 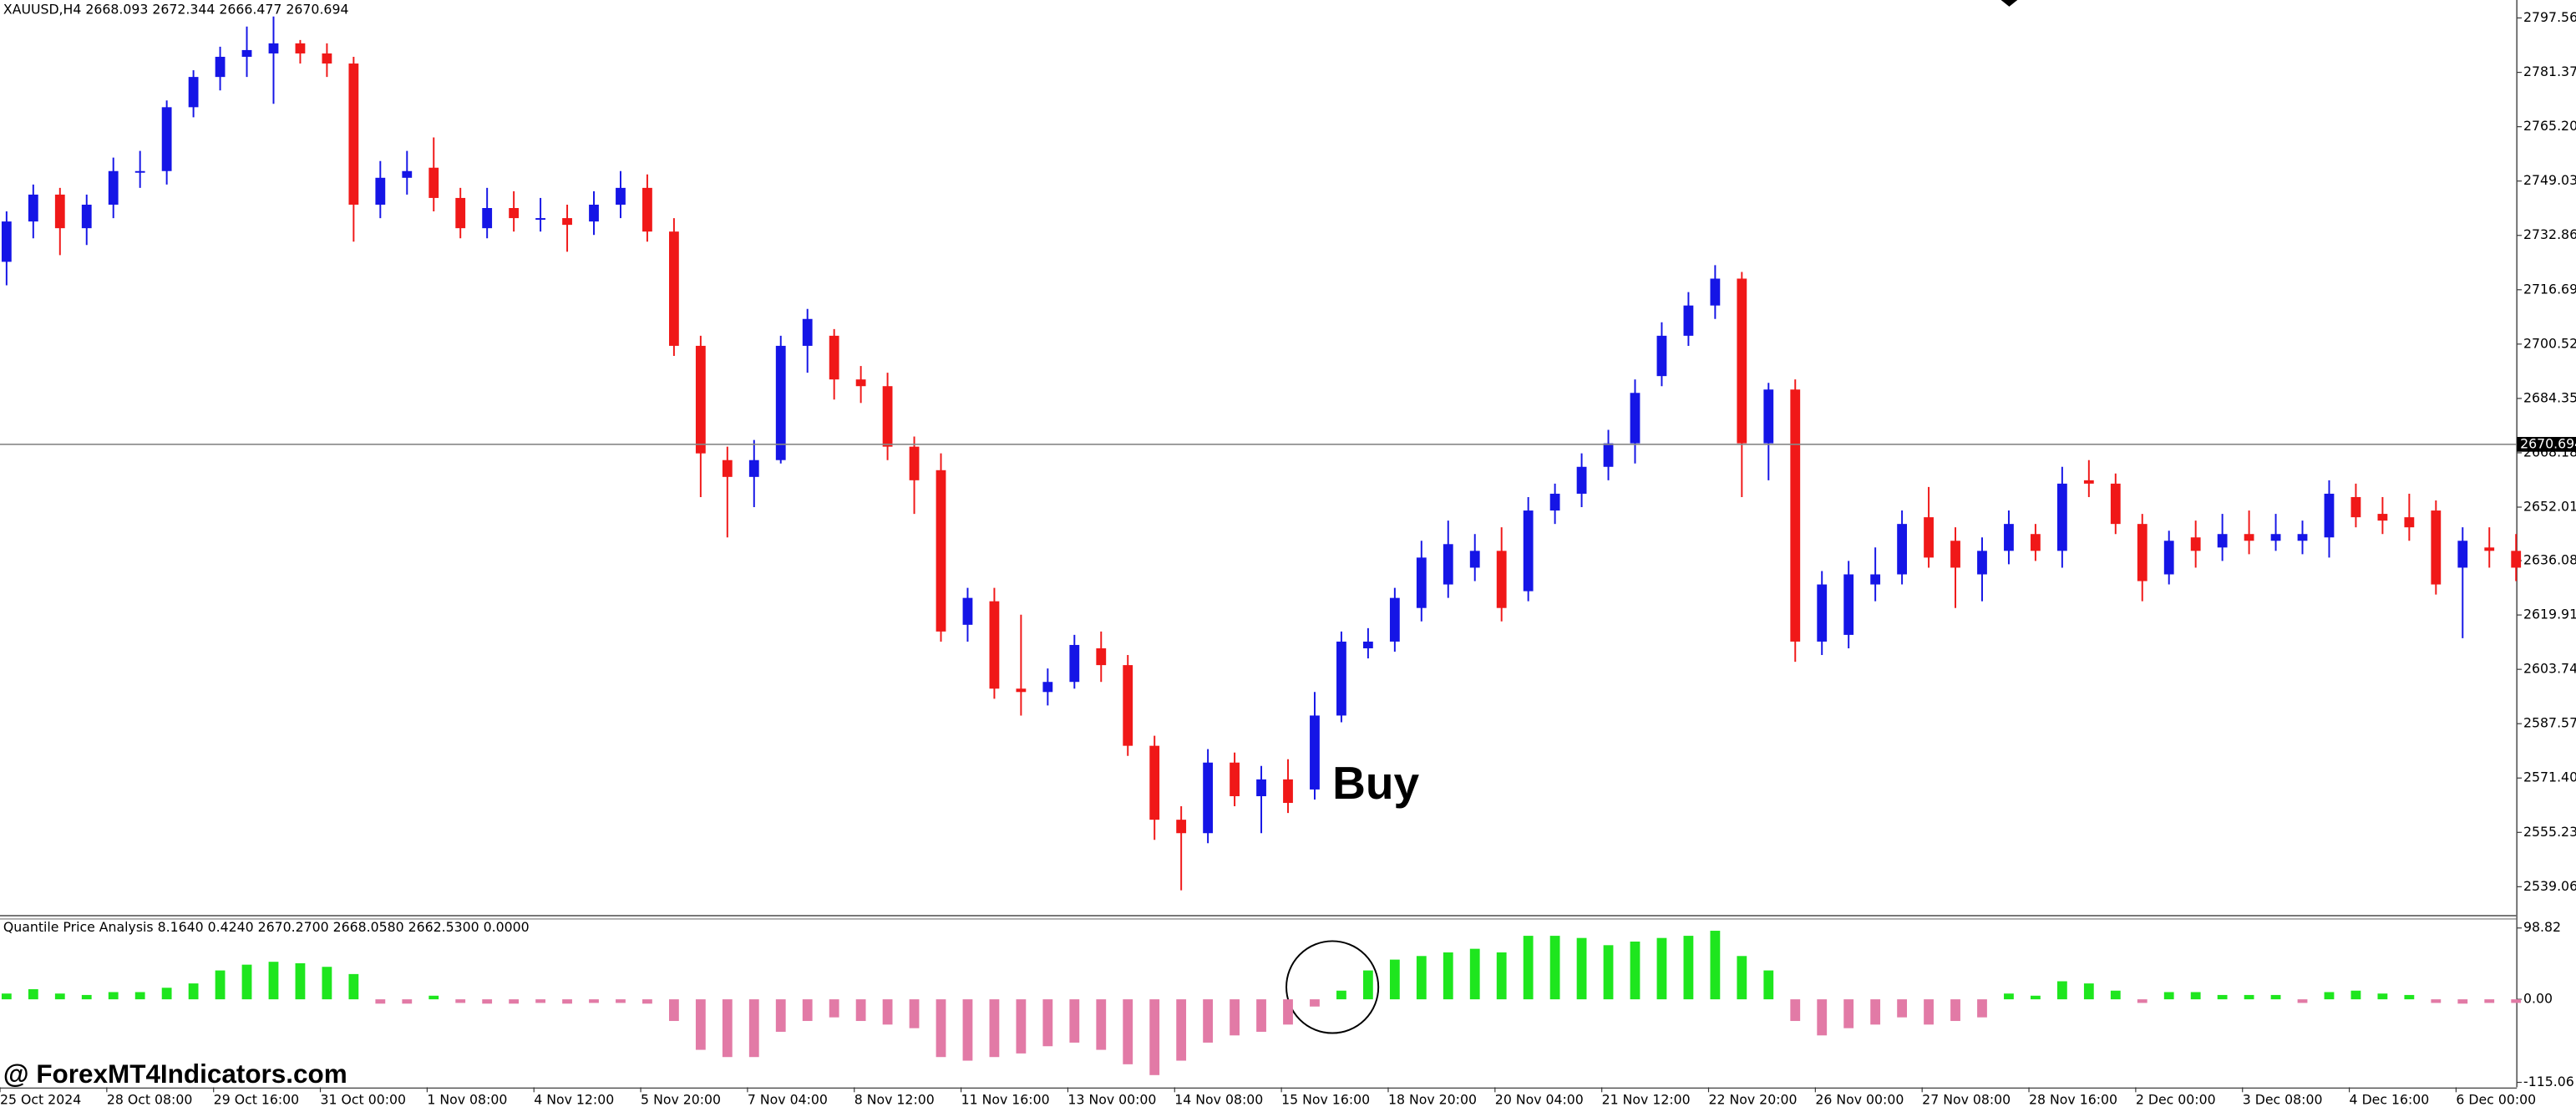 I want to click on y-tick-label: 2603.745, so click(x=2549, y=669).